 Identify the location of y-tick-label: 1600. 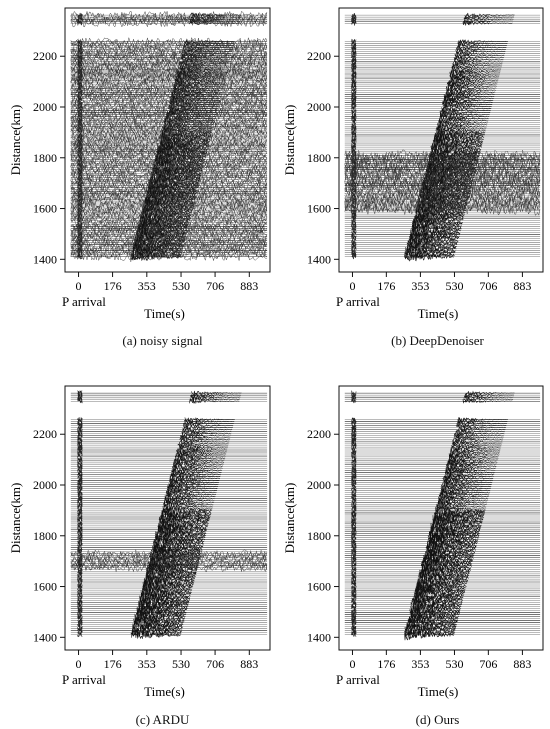
(319, 209).